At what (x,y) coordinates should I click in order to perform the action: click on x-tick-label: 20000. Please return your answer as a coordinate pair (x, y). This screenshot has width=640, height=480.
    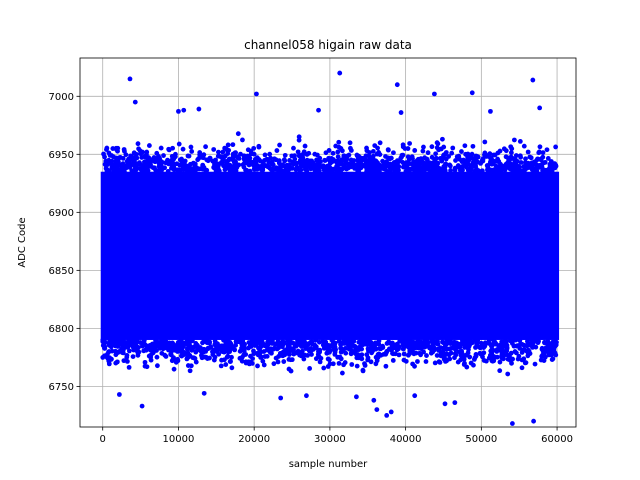
    Looking at the image, I should click on (254, 439).